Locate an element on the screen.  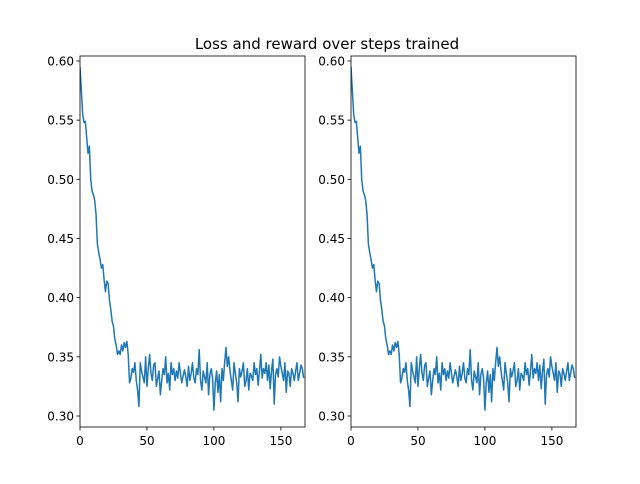
chart-title: Loss and reward over steps trained is located at coordinates (327, 44).